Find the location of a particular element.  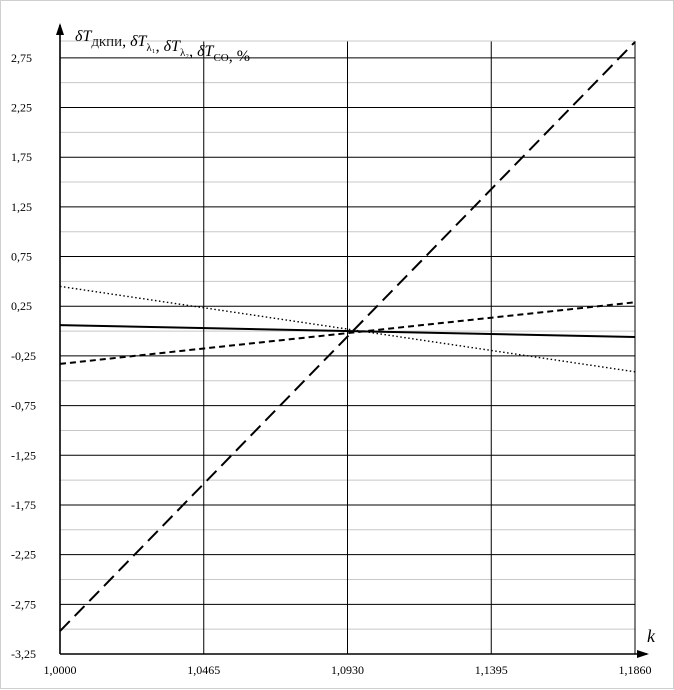

x-tick-label: 1,0465 is located at coordinates (203, 670).